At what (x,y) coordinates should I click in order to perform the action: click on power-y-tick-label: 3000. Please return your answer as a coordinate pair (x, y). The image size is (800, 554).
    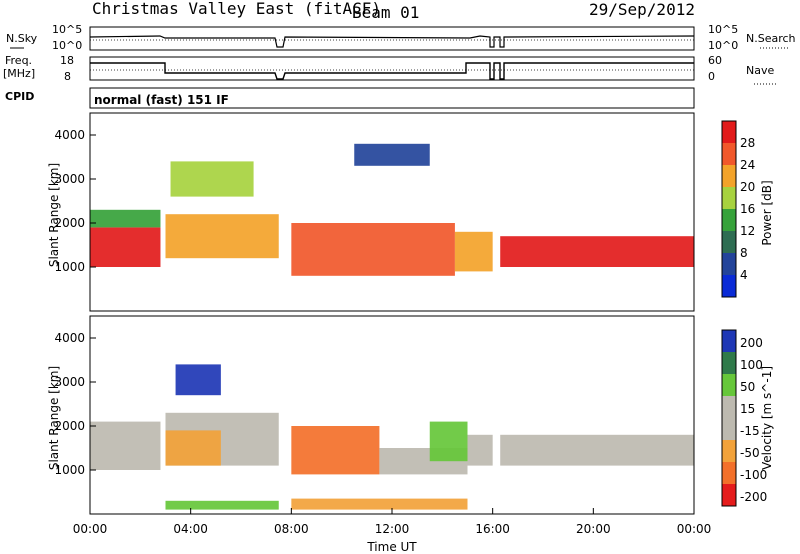
    Looking at the image, I should click on (69, 179).